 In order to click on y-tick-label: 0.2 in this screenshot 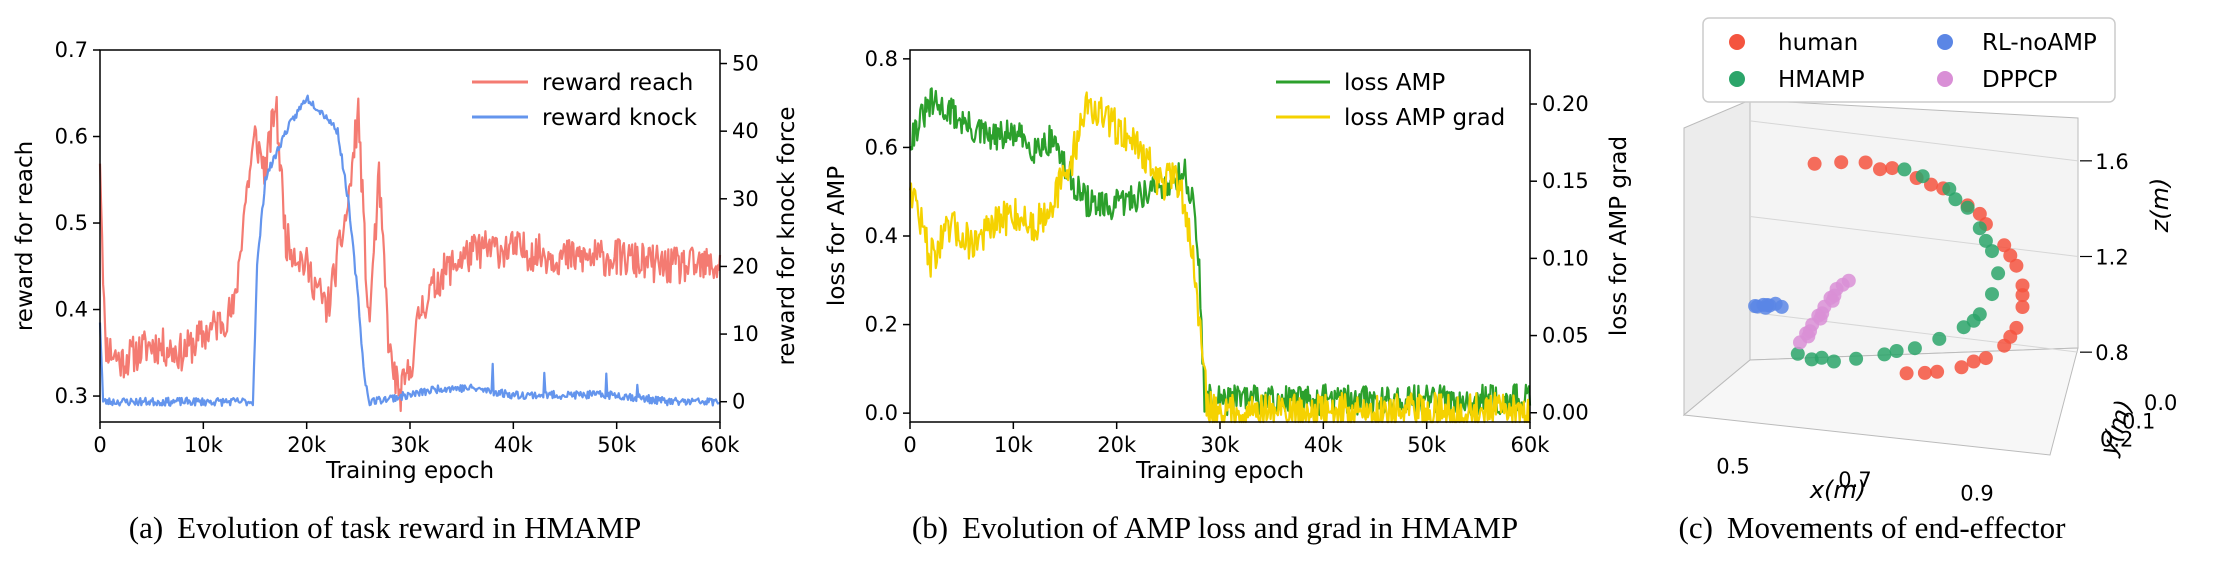, I will do `click(881, 325)`.